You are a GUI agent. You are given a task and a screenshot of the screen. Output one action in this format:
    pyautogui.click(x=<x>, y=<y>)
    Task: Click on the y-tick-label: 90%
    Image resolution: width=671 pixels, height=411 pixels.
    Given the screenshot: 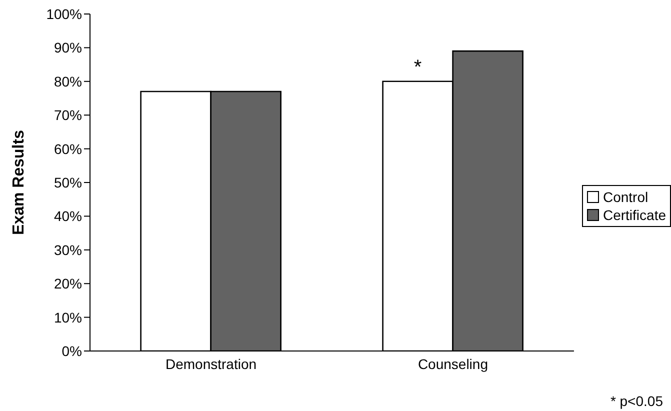 What is the action you would take?
    pyautogui.click(x=68, y=48)
    